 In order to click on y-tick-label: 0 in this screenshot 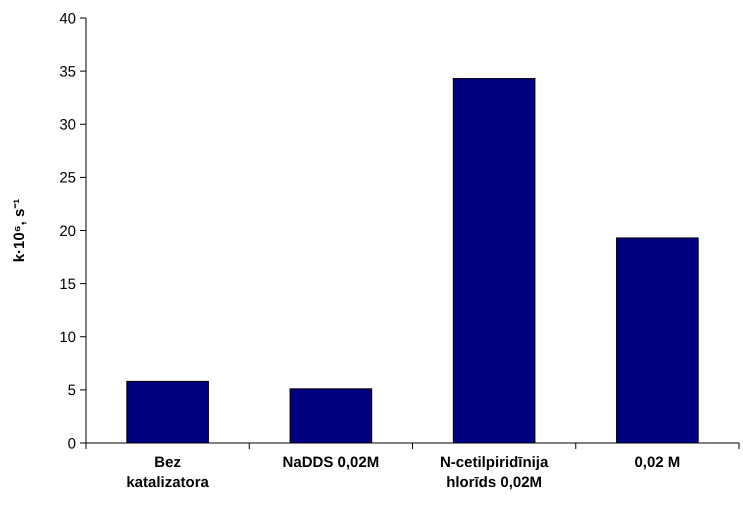, I will do `click(72, 443)`.